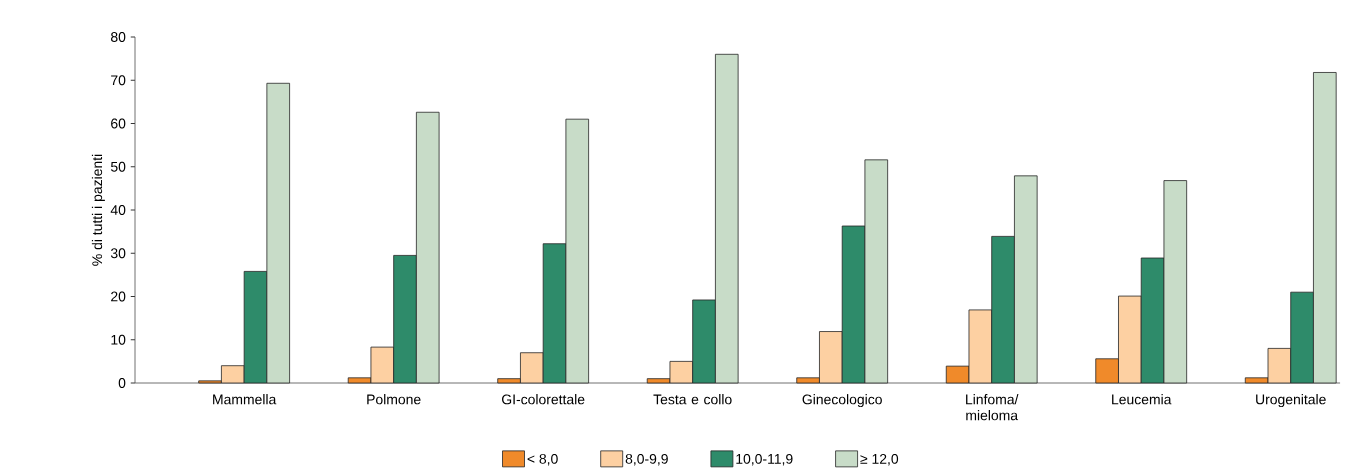 This screenshot has width=1362, height=471. Describe the element at coordinates (1142, 399) in the screenshot. I see `x-tick-label: Leucemia` at that location.